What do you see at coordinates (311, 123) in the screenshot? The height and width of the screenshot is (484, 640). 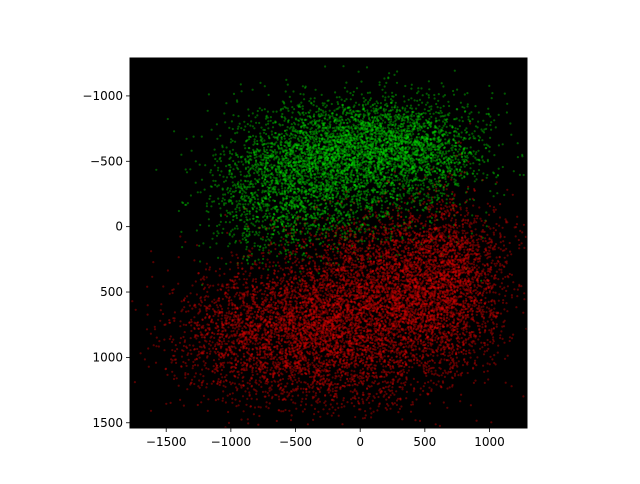 I see `data-point-s0-2078` at bounding box center [311, 123].